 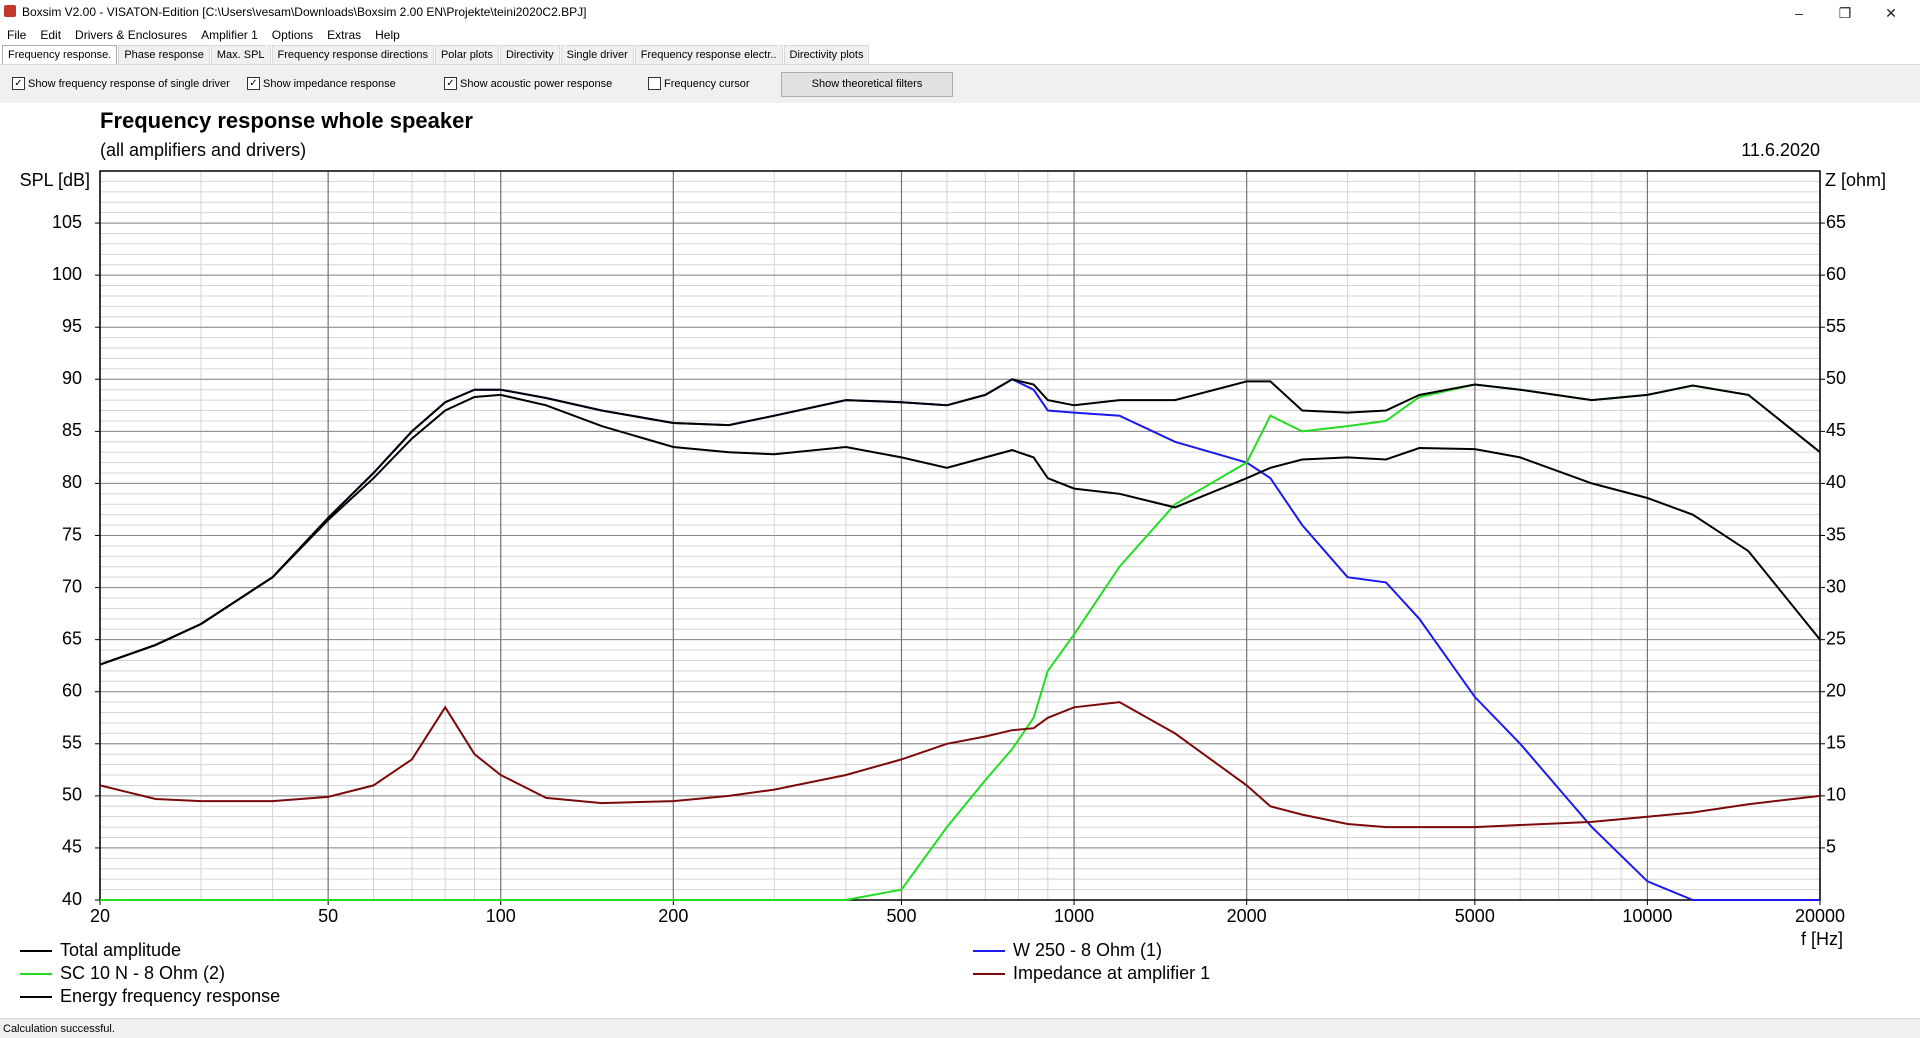 What do you see at coordinates (329, 83) in the screenshot?
I see `checkbox-label: Show impedance response` at bounding box center [329, 83].